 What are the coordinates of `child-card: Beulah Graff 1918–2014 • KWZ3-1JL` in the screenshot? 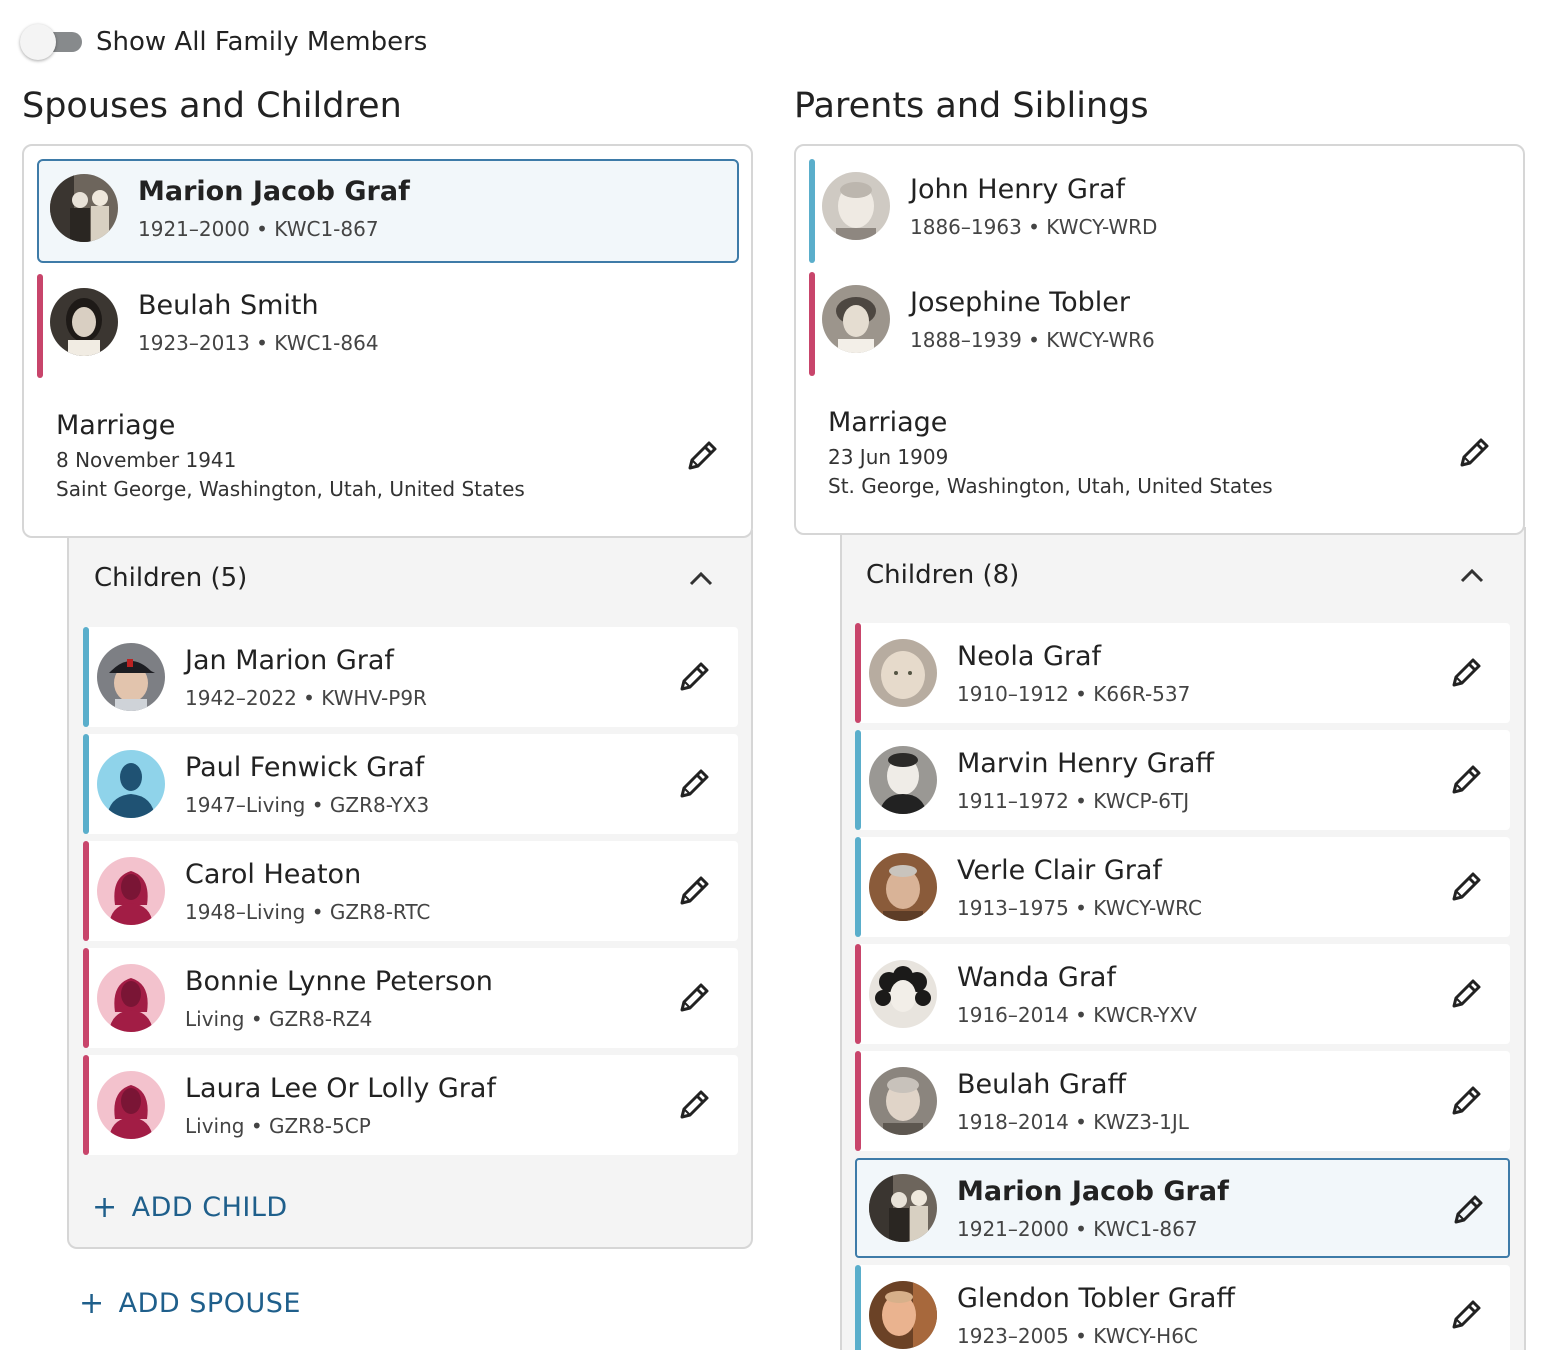 It's located at (1182, 1101).